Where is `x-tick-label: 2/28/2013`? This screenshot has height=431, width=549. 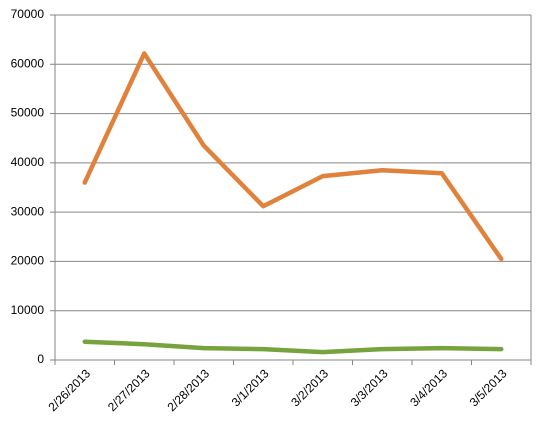
x-tick-label: 2/28/2013 is located at coordinates (188, 390).